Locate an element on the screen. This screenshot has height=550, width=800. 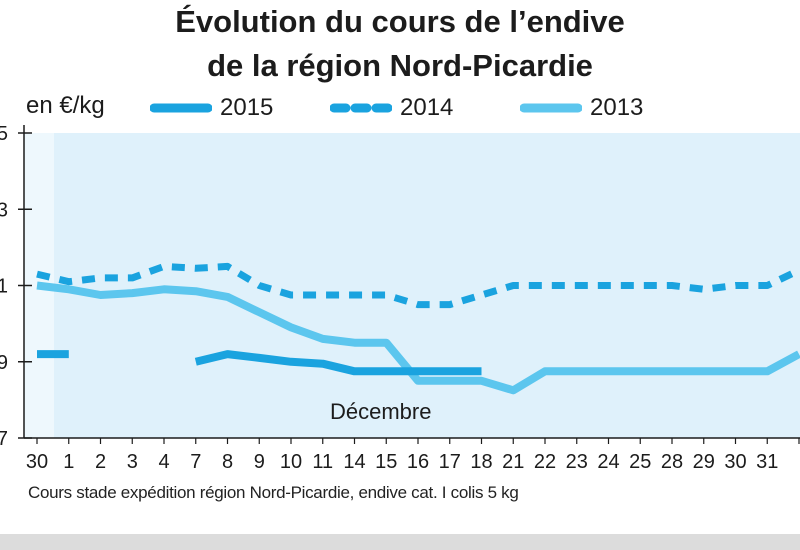
x-tick-label: 31 is located at coordinates (767, 462).